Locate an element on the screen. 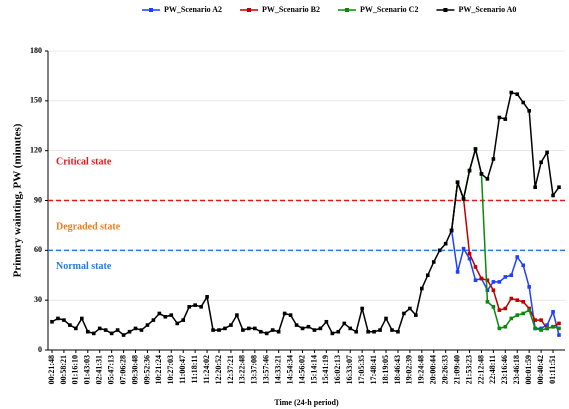  x-tick-label: 14:54:34 is located at coordinates (289, 369).